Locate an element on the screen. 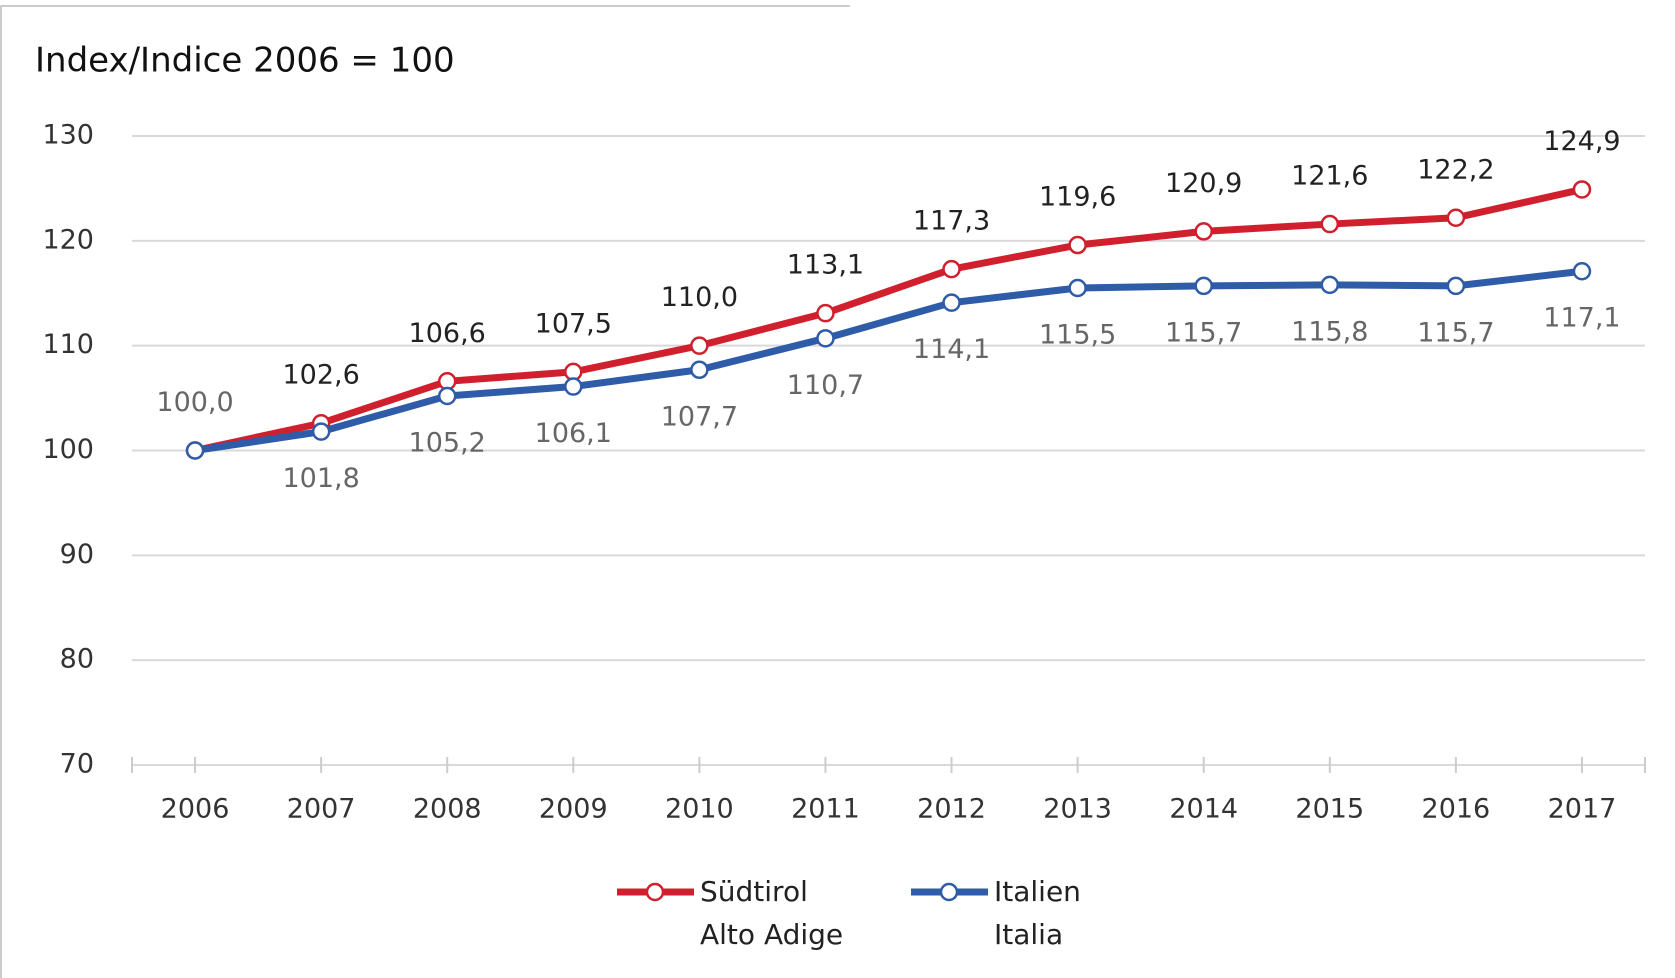  data-label: 101,8 is located at coordinates (320, 478).